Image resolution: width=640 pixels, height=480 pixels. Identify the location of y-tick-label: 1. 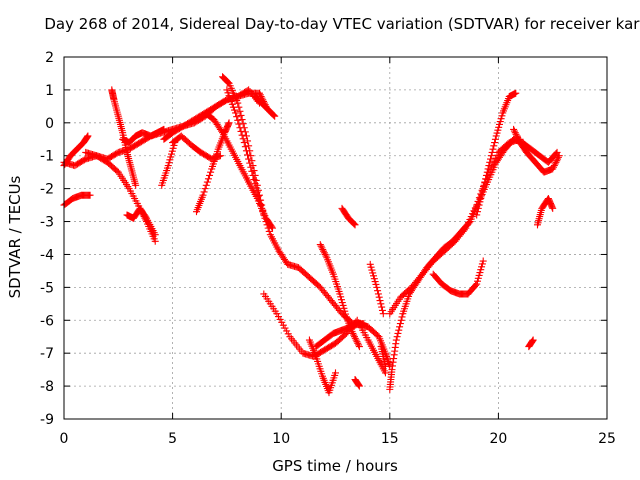
(49, 91).